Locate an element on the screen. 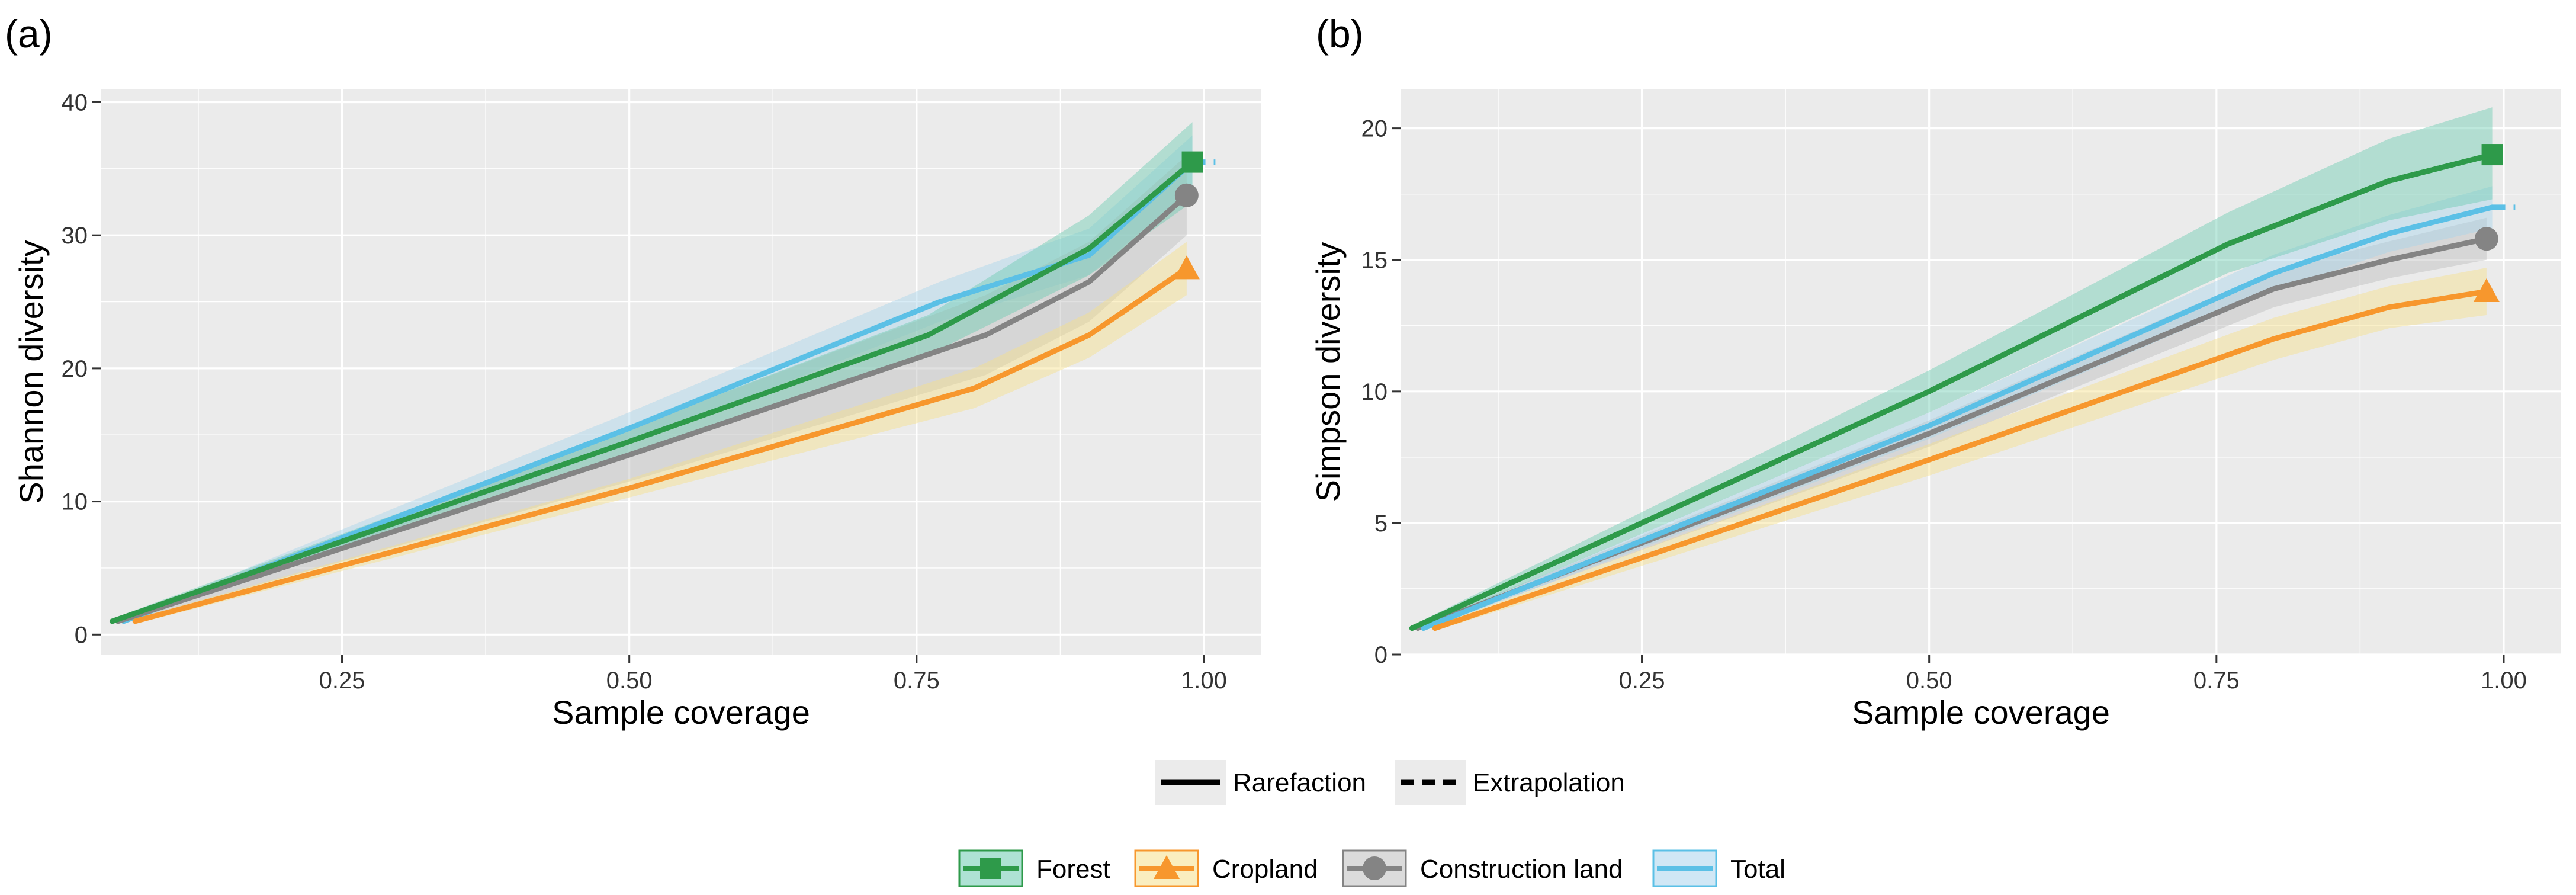 This screenshot has width=2576, height=895. panel-b-tag: (b) is located at coordinates (1340, 34).